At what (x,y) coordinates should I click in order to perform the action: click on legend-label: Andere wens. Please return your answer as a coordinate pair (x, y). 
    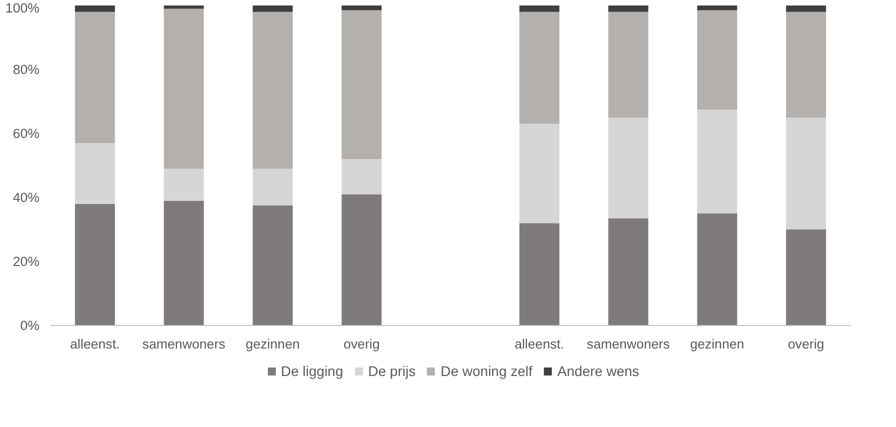
    Looking at the image, I should click on (598, 371).